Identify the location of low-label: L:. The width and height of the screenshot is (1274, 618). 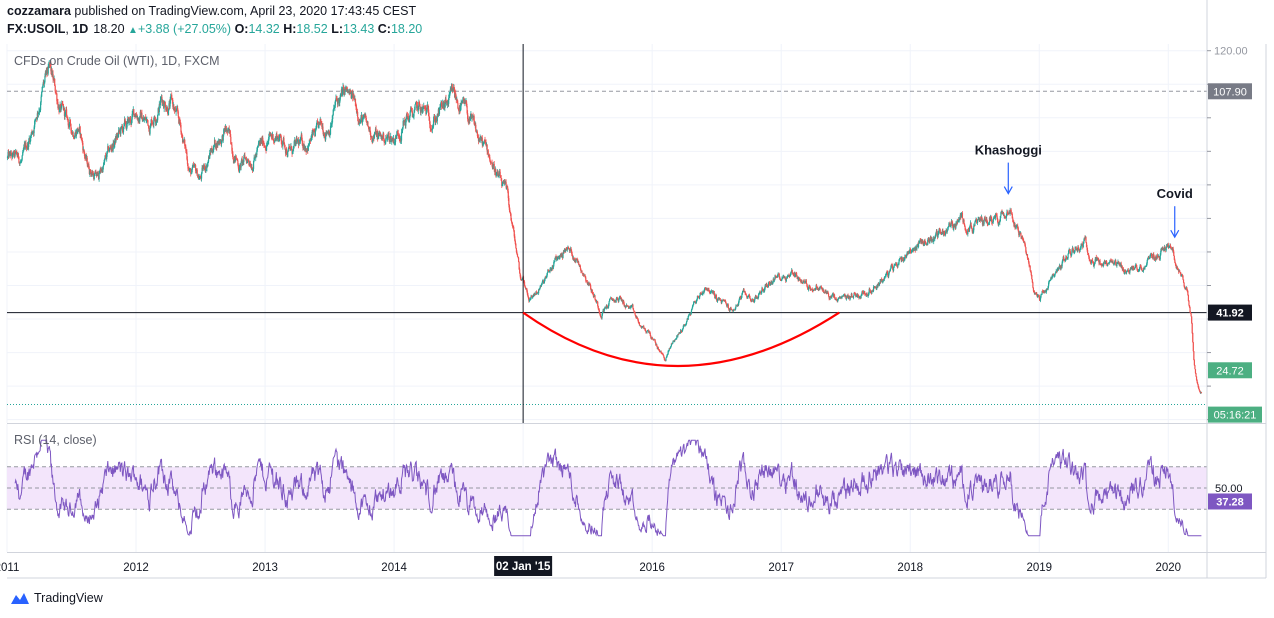
(337, 29).